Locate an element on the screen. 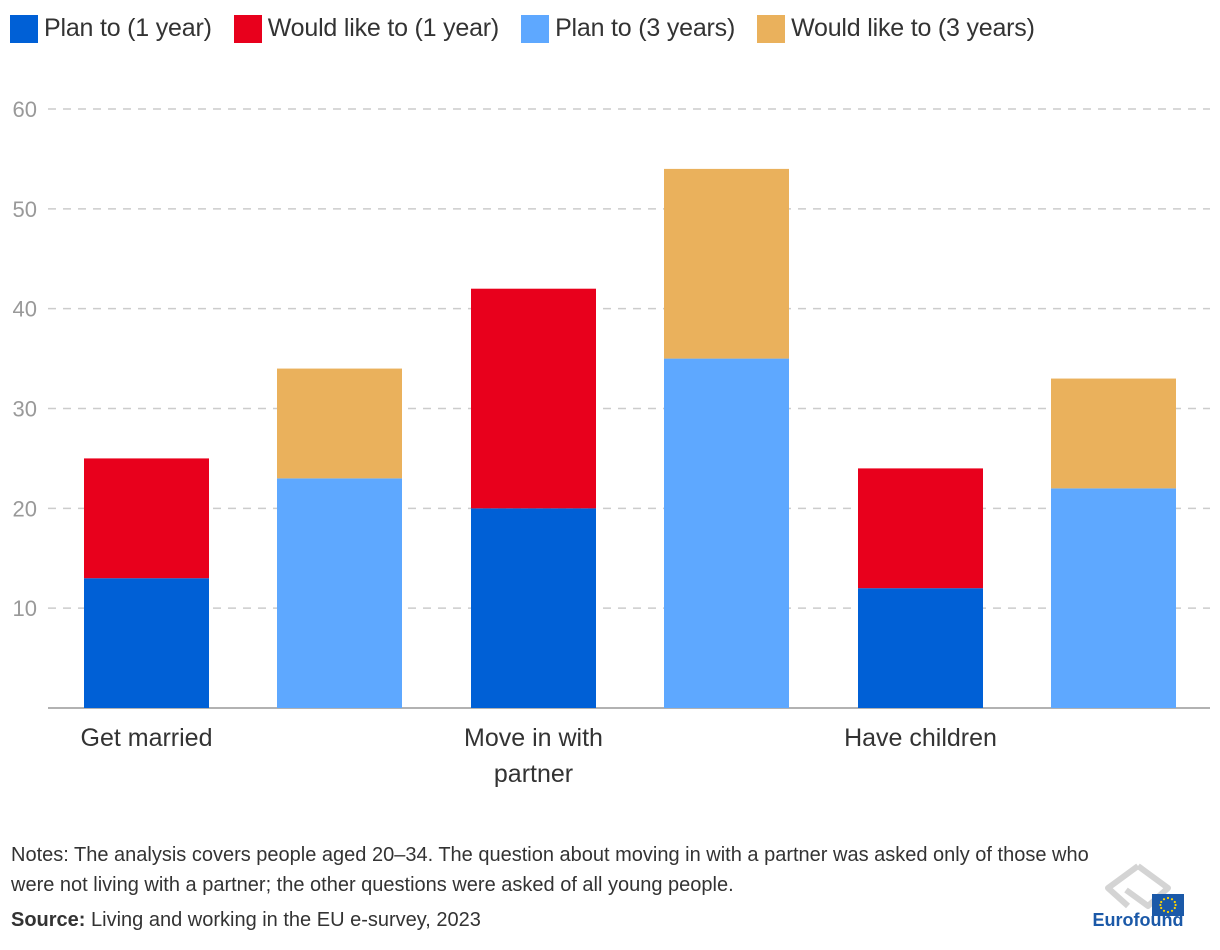  x-tick-label-line: Get married is located at coordinates (147, 738).